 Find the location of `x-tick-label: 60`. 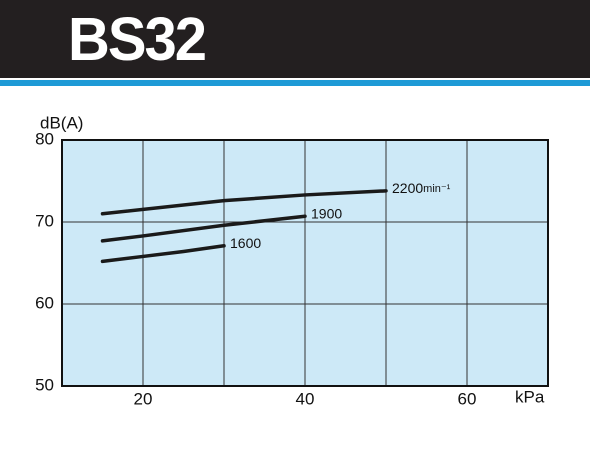

x-tick-label: 60 is located at coordinates (467, 398).